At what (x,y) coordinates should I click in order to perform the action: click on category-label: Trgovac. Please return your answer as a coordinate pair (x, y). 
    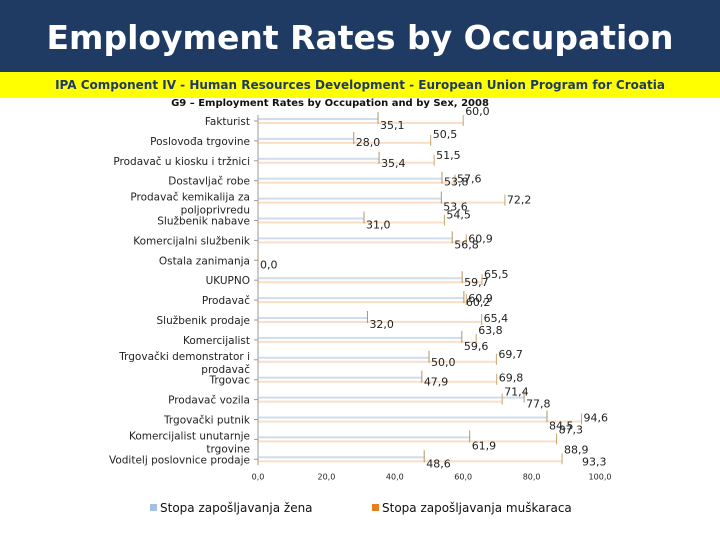
    Looking at the image, I should click on (229, 381).